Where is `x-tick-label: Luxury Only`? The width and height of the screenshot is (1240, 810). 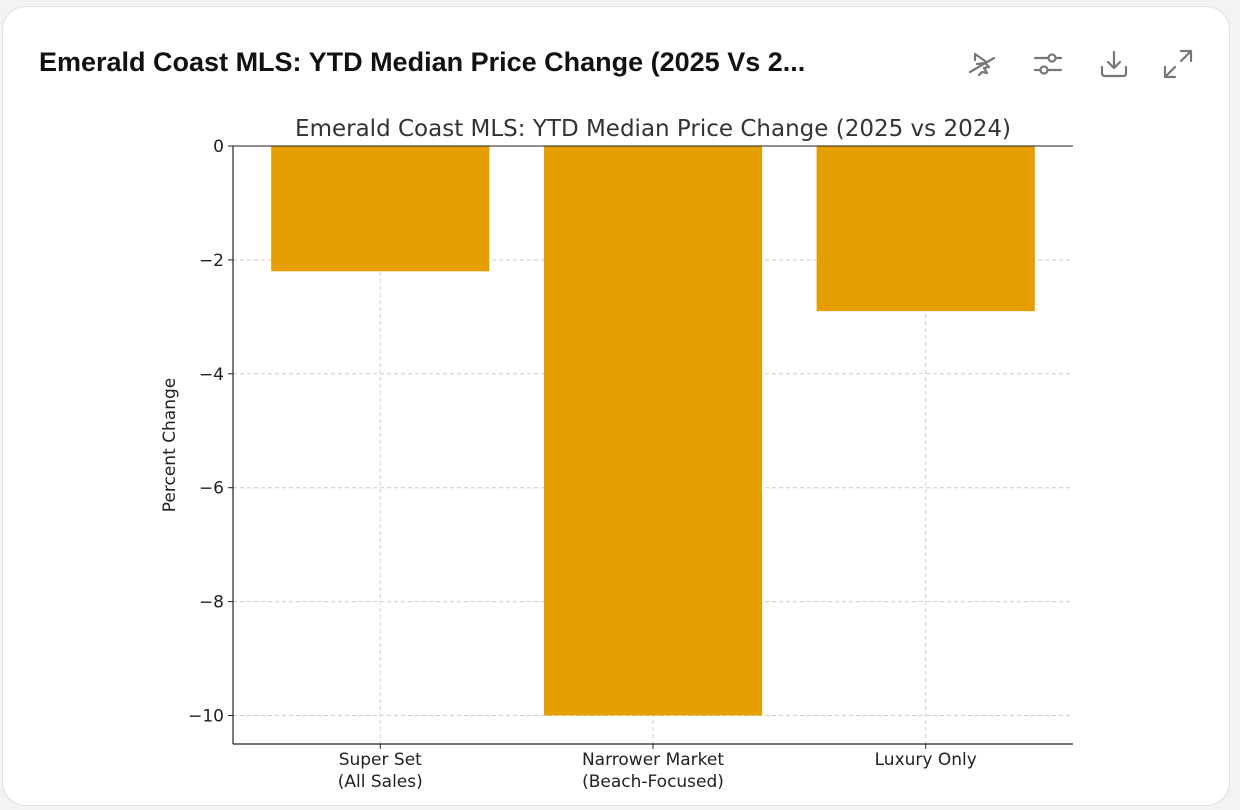 x-tick-label: Luxury Only is located at coordinates (926, 760).